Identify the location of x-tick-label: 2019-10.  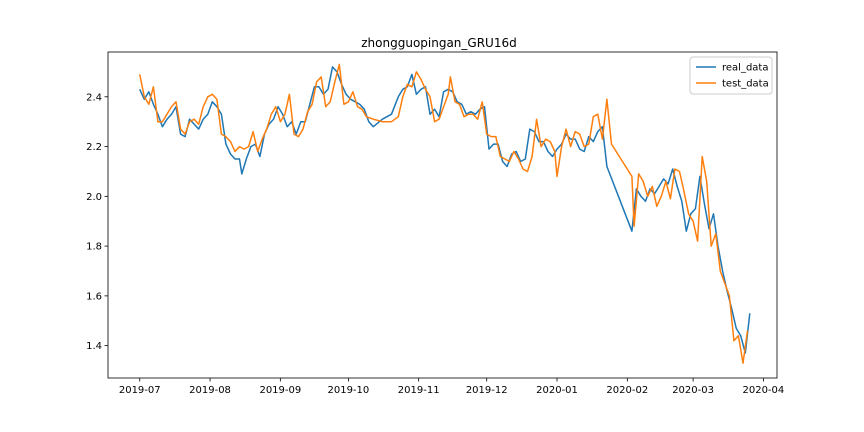
(348, 390).